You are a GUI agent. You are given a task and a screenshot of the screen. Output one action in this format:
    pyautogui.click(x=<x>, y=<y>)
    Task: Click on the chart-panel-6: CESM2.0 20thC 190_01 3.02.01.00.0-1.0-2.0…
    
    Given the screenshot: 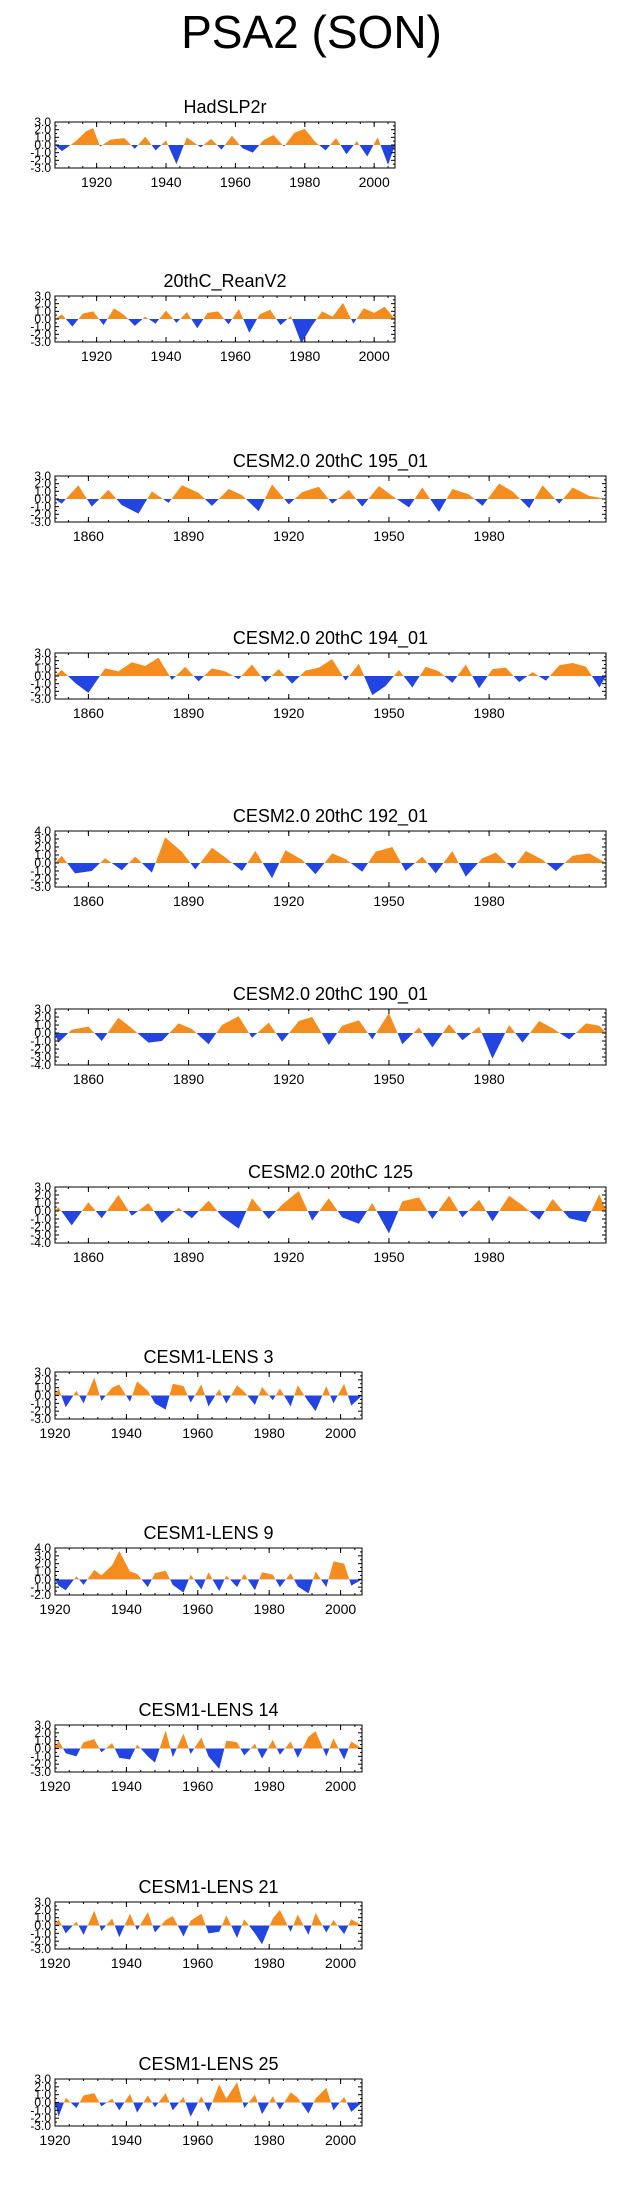 What is the action you would take?
    pyautogui.click(x=318, y=1035)
    